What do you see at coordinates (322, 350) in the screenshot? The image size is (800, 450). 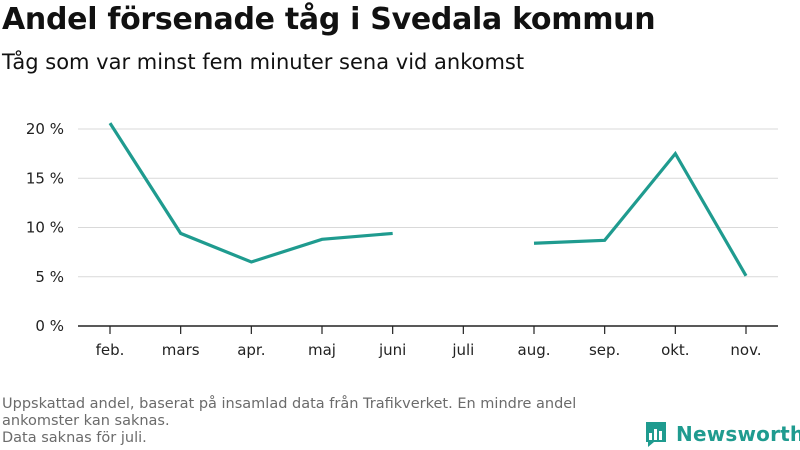 I see `x-tick-label: maj` at bounding box center [322, 350].